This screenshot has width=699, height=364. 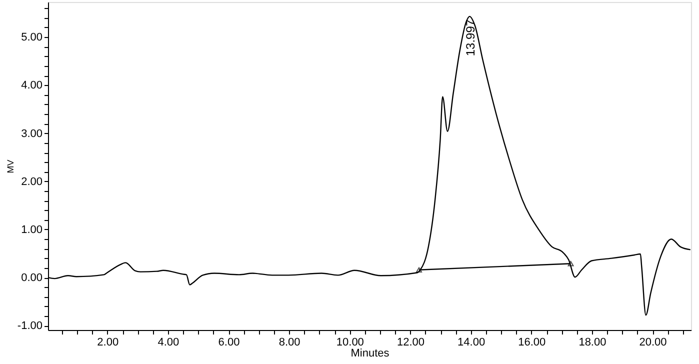 What do you see at coordinates (653, 342) in the screenshot?
I see `x-tick-label: 20.00` at bounding box center [653, 342].